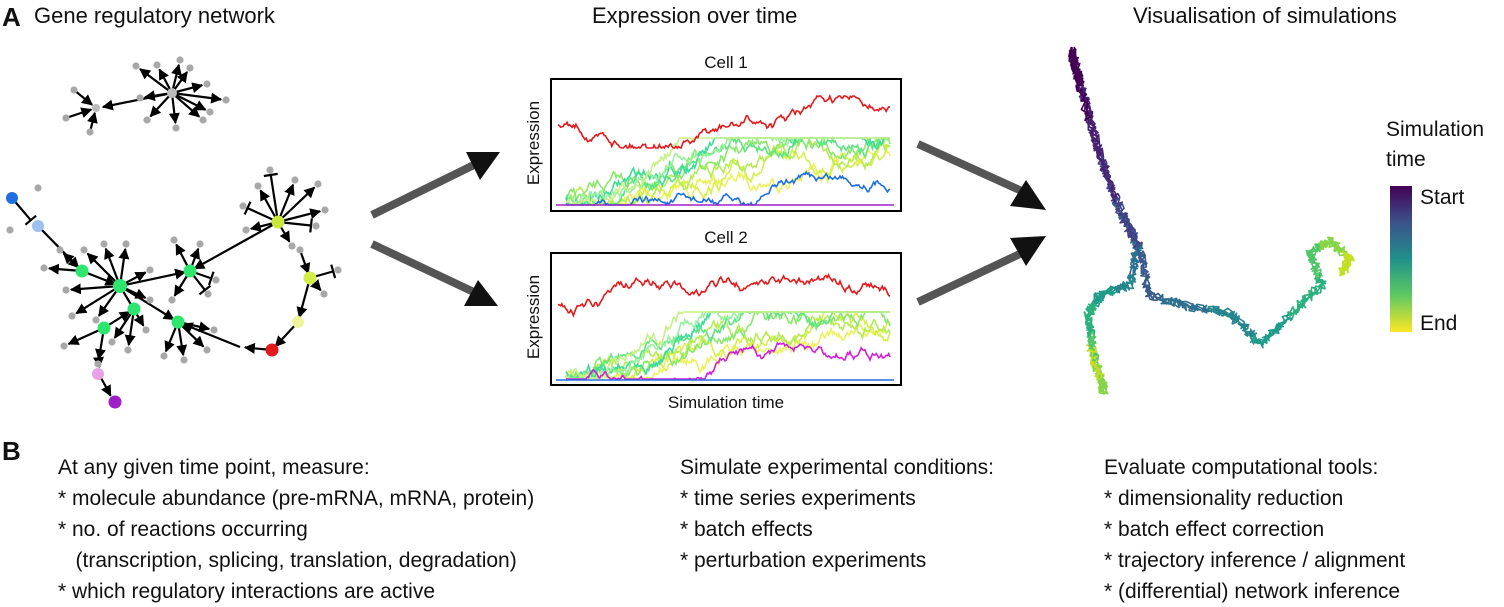 The height and width of the screenshot is (607, 1504). I want to click on evaluate-item: * dimensionality reduction, so click(1224, 498).